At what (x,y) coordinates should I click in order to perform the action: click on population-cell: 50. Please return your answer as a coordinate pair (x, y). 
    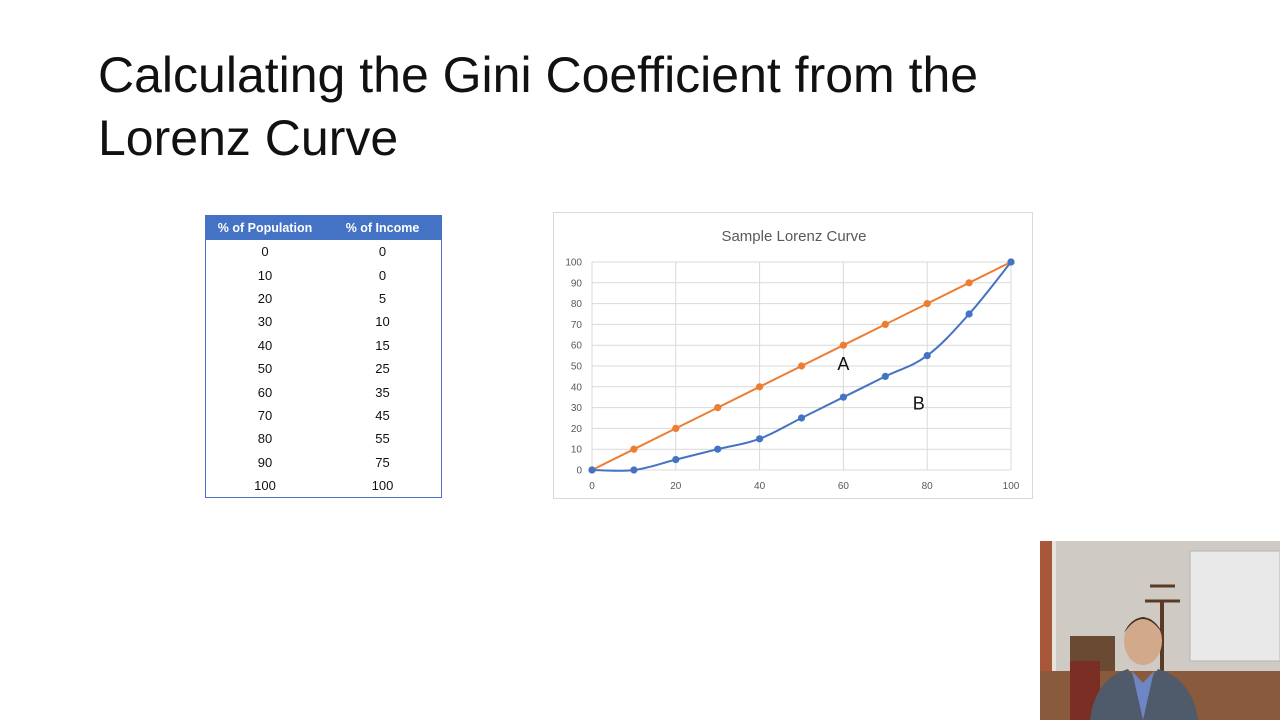
    Looking at the image, I should click on (265, 369).